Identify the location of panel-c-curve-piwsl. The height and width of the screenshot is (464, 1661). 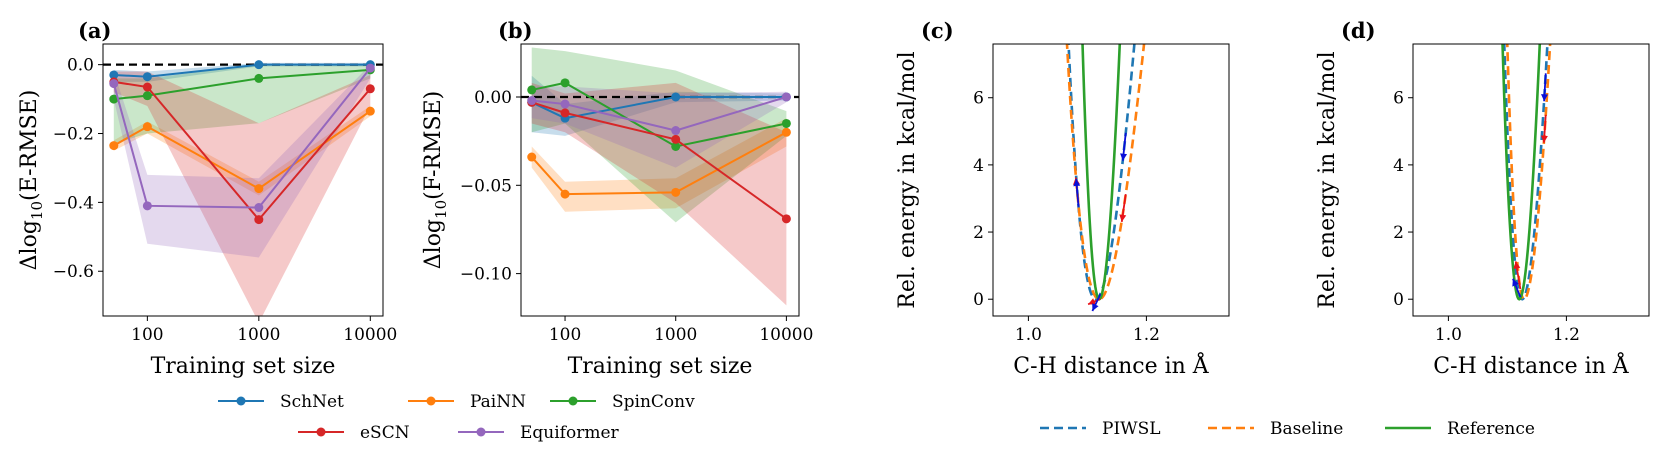
(1101, 172).